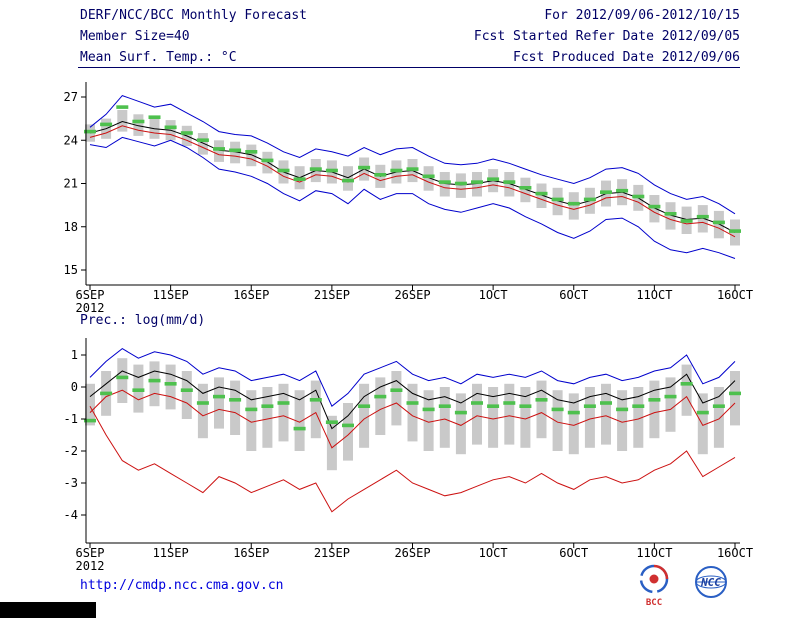 This screenshot has height=618, width=800. Describe the element at coordinates (193, 15) in the screenshot. I see `page-title: DERF/NCC/BCC Monthly Forecast` at that location.